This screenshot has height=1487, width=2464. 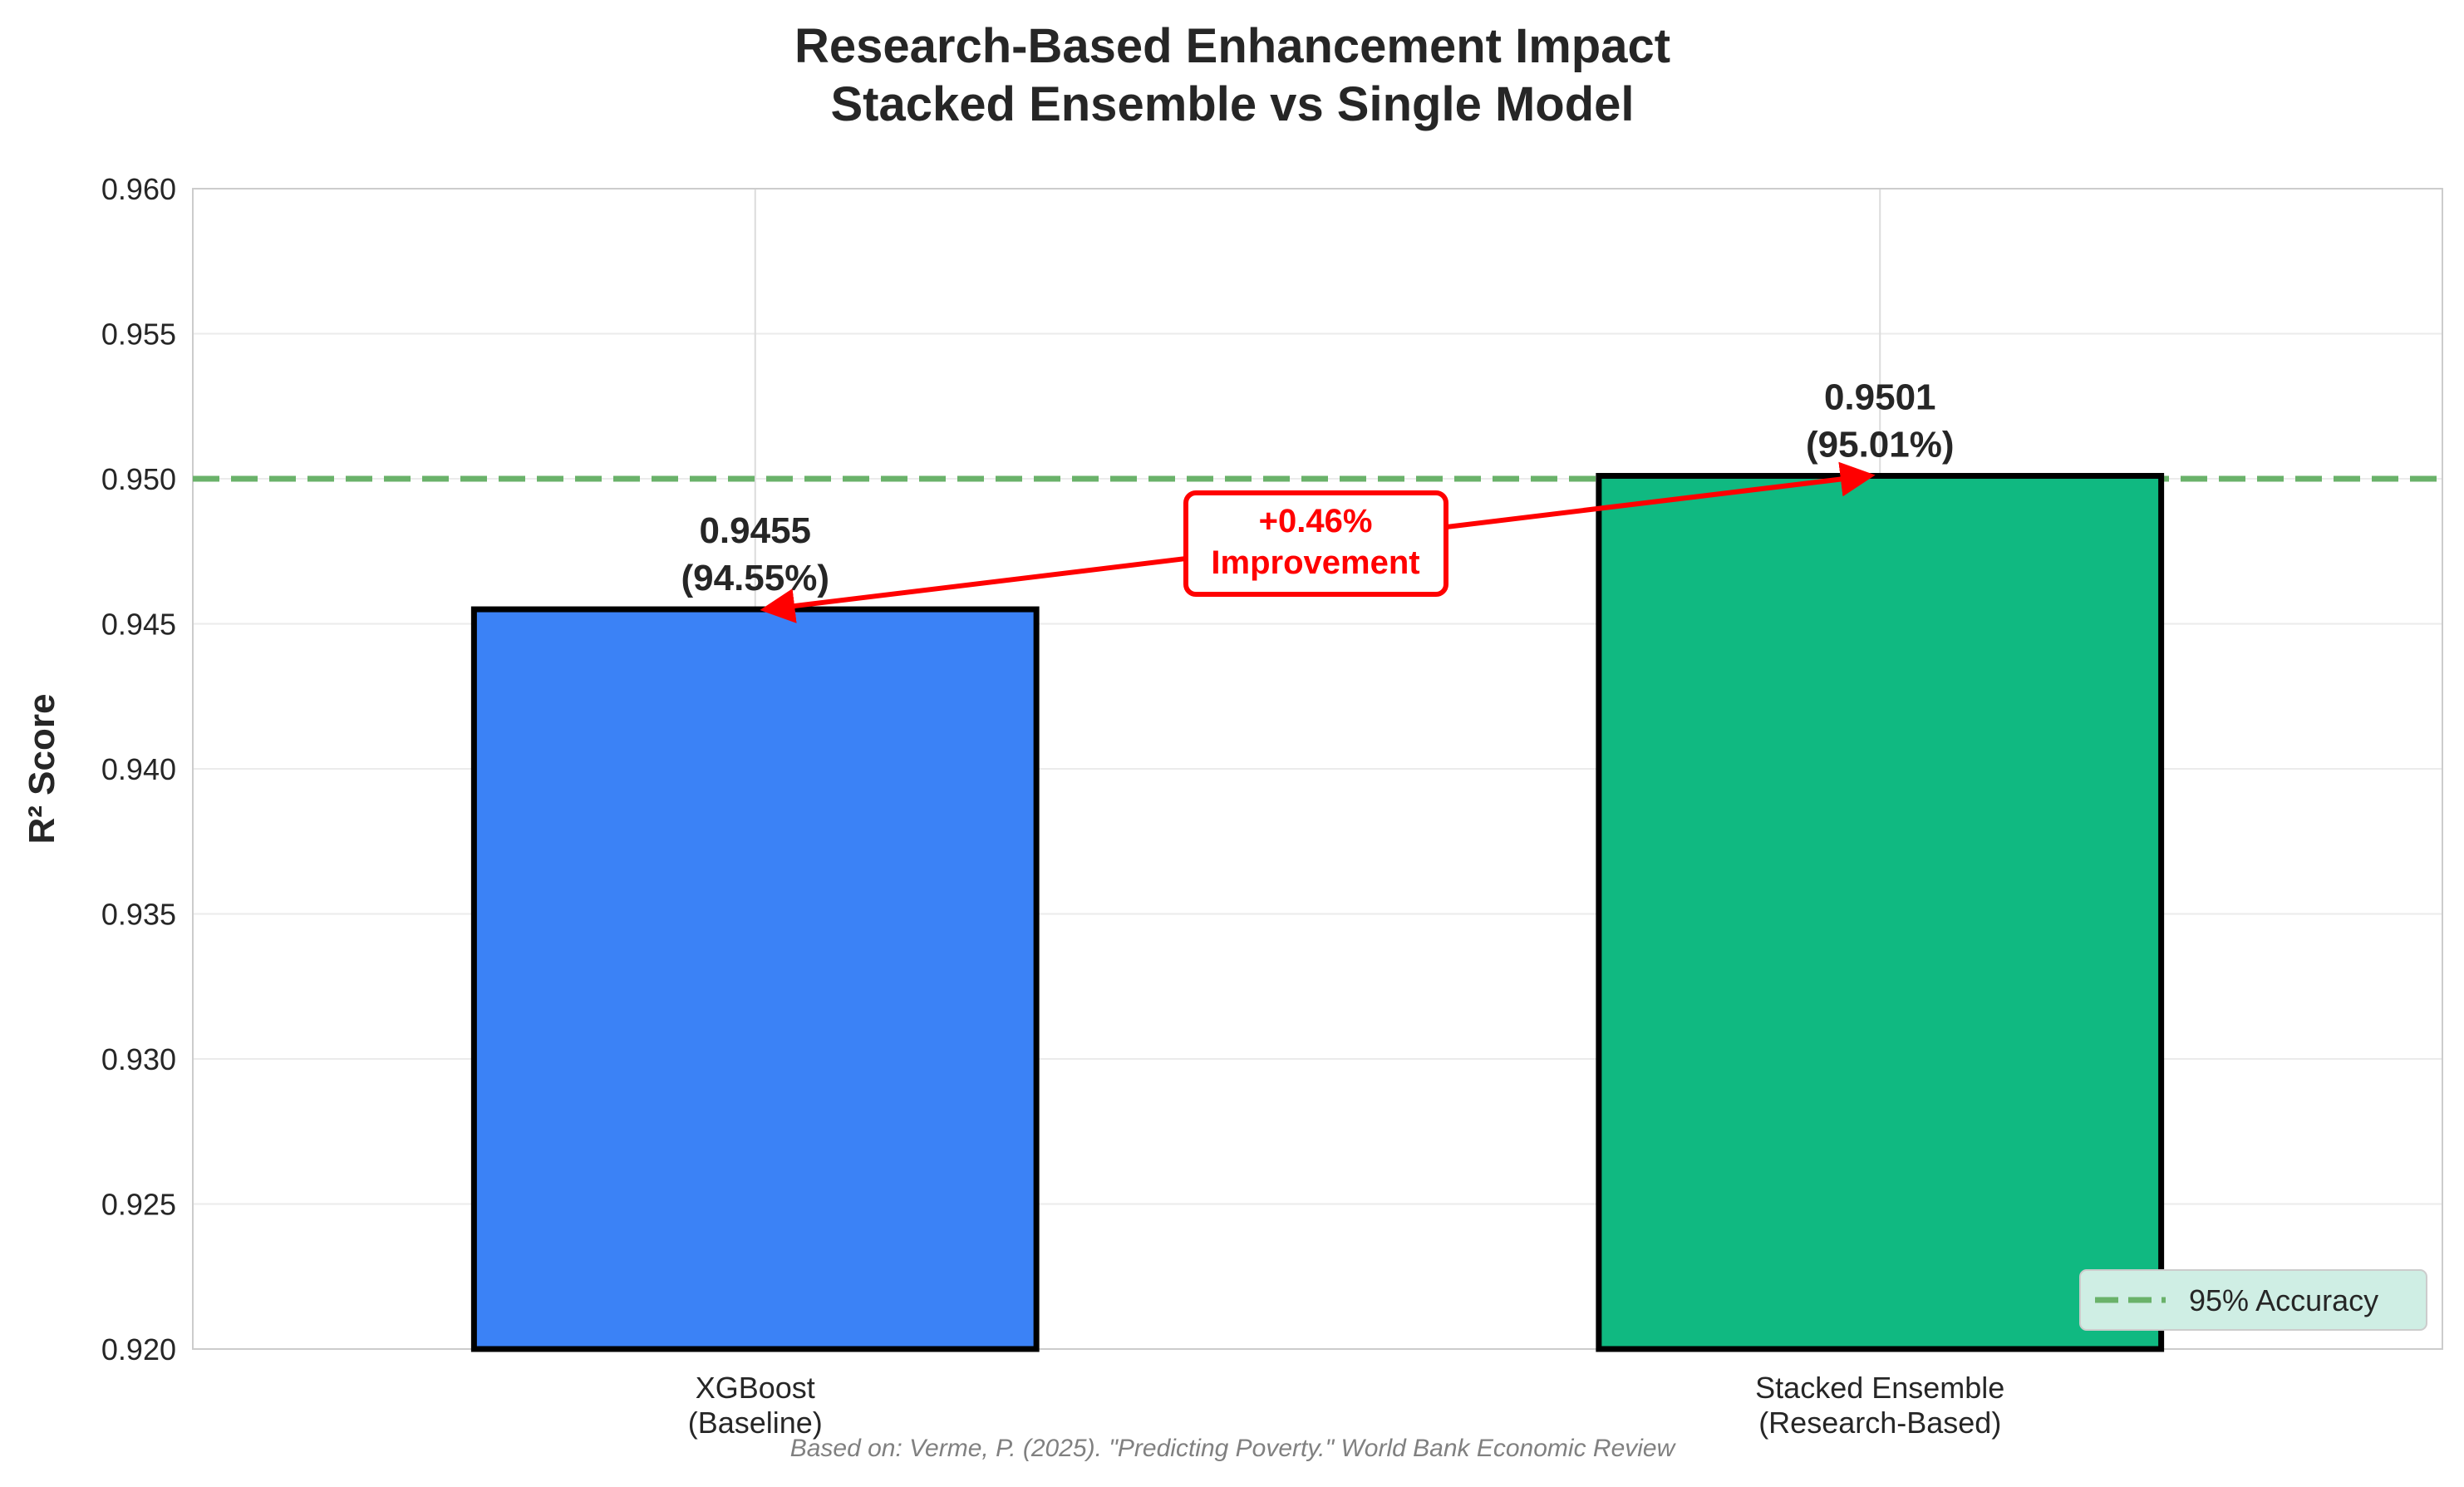 What do you see at coordinates (1879, 1423) in the screenshot?
I see `x-tick-label-1-line-1: (Research-Based)` at bounding box center [1879, 1423].